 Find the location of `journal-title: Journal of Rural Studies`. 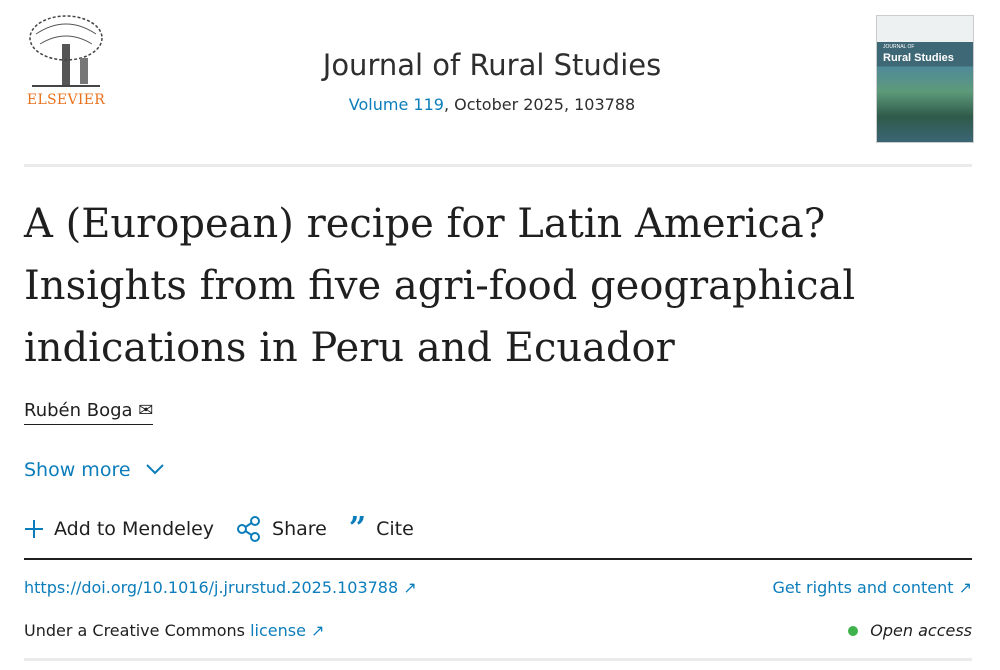

journal-title: Journal of Rural Studies is located at coordinates (492, 65).